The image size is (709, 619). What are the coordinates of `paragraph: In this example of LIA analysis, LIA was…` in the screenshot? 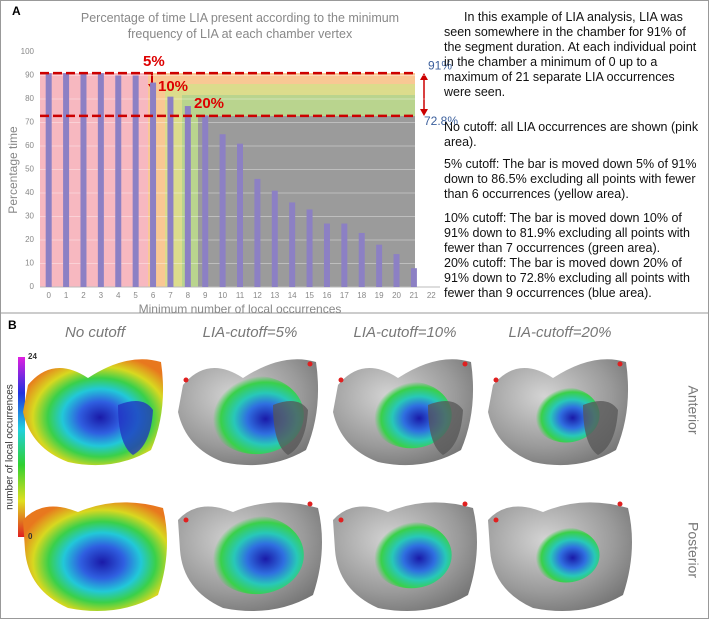 It's located at (570, 54).